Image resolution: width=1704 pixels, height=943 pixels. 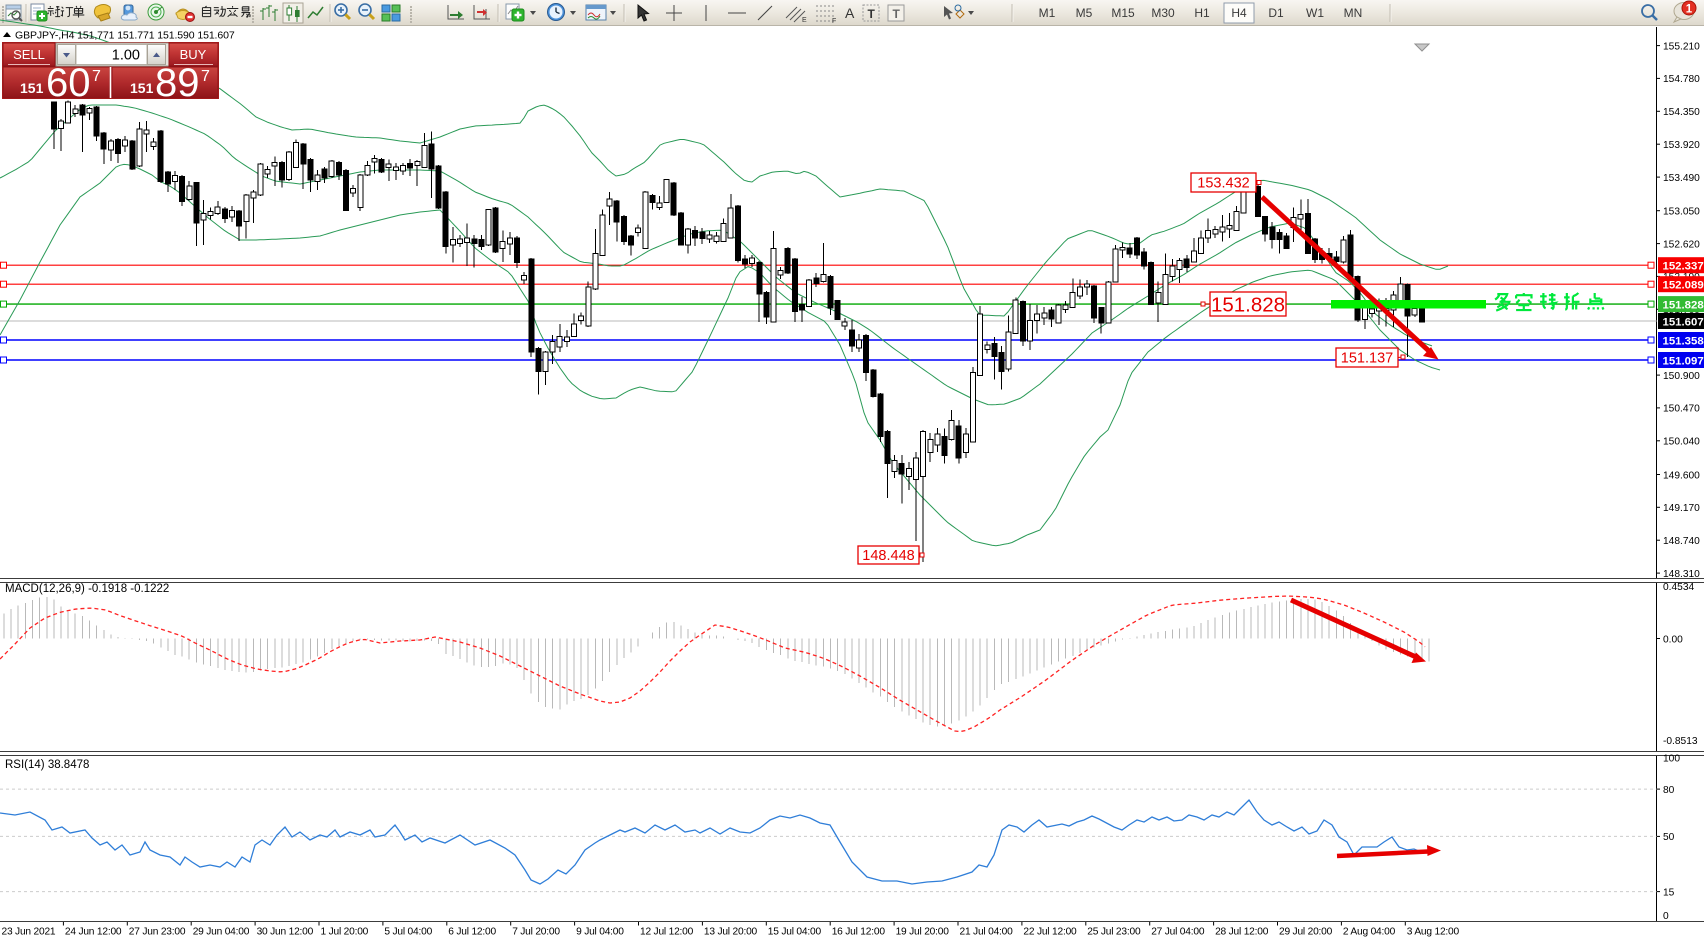 I want to click on svg-text: 148.740, so click(x=1681, y=541).